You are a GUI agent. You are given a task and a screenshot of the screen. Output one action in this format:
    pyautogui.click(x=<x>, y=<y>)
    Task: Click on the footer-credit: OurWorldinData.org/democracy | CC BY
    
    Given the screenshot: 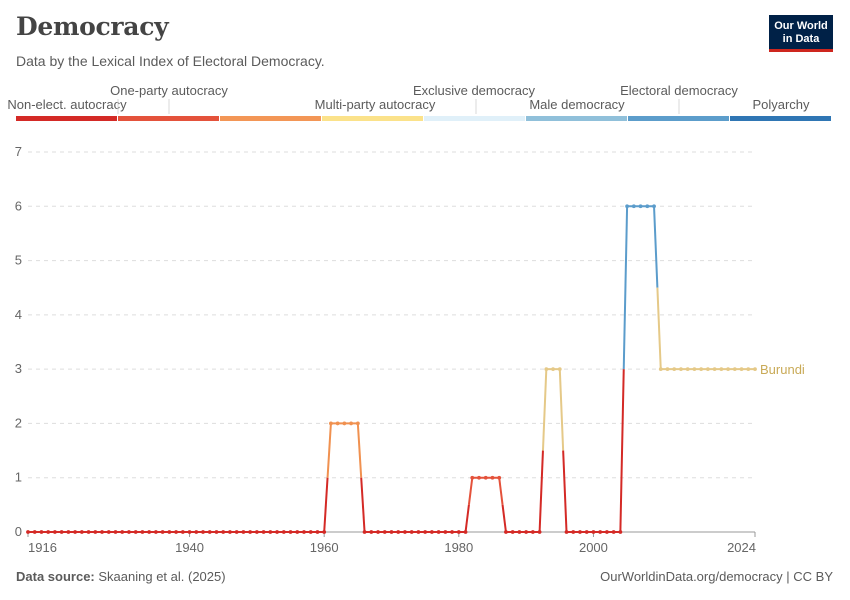 What is the action you would take?
    pyautogui.click(x=716, y=576)
    